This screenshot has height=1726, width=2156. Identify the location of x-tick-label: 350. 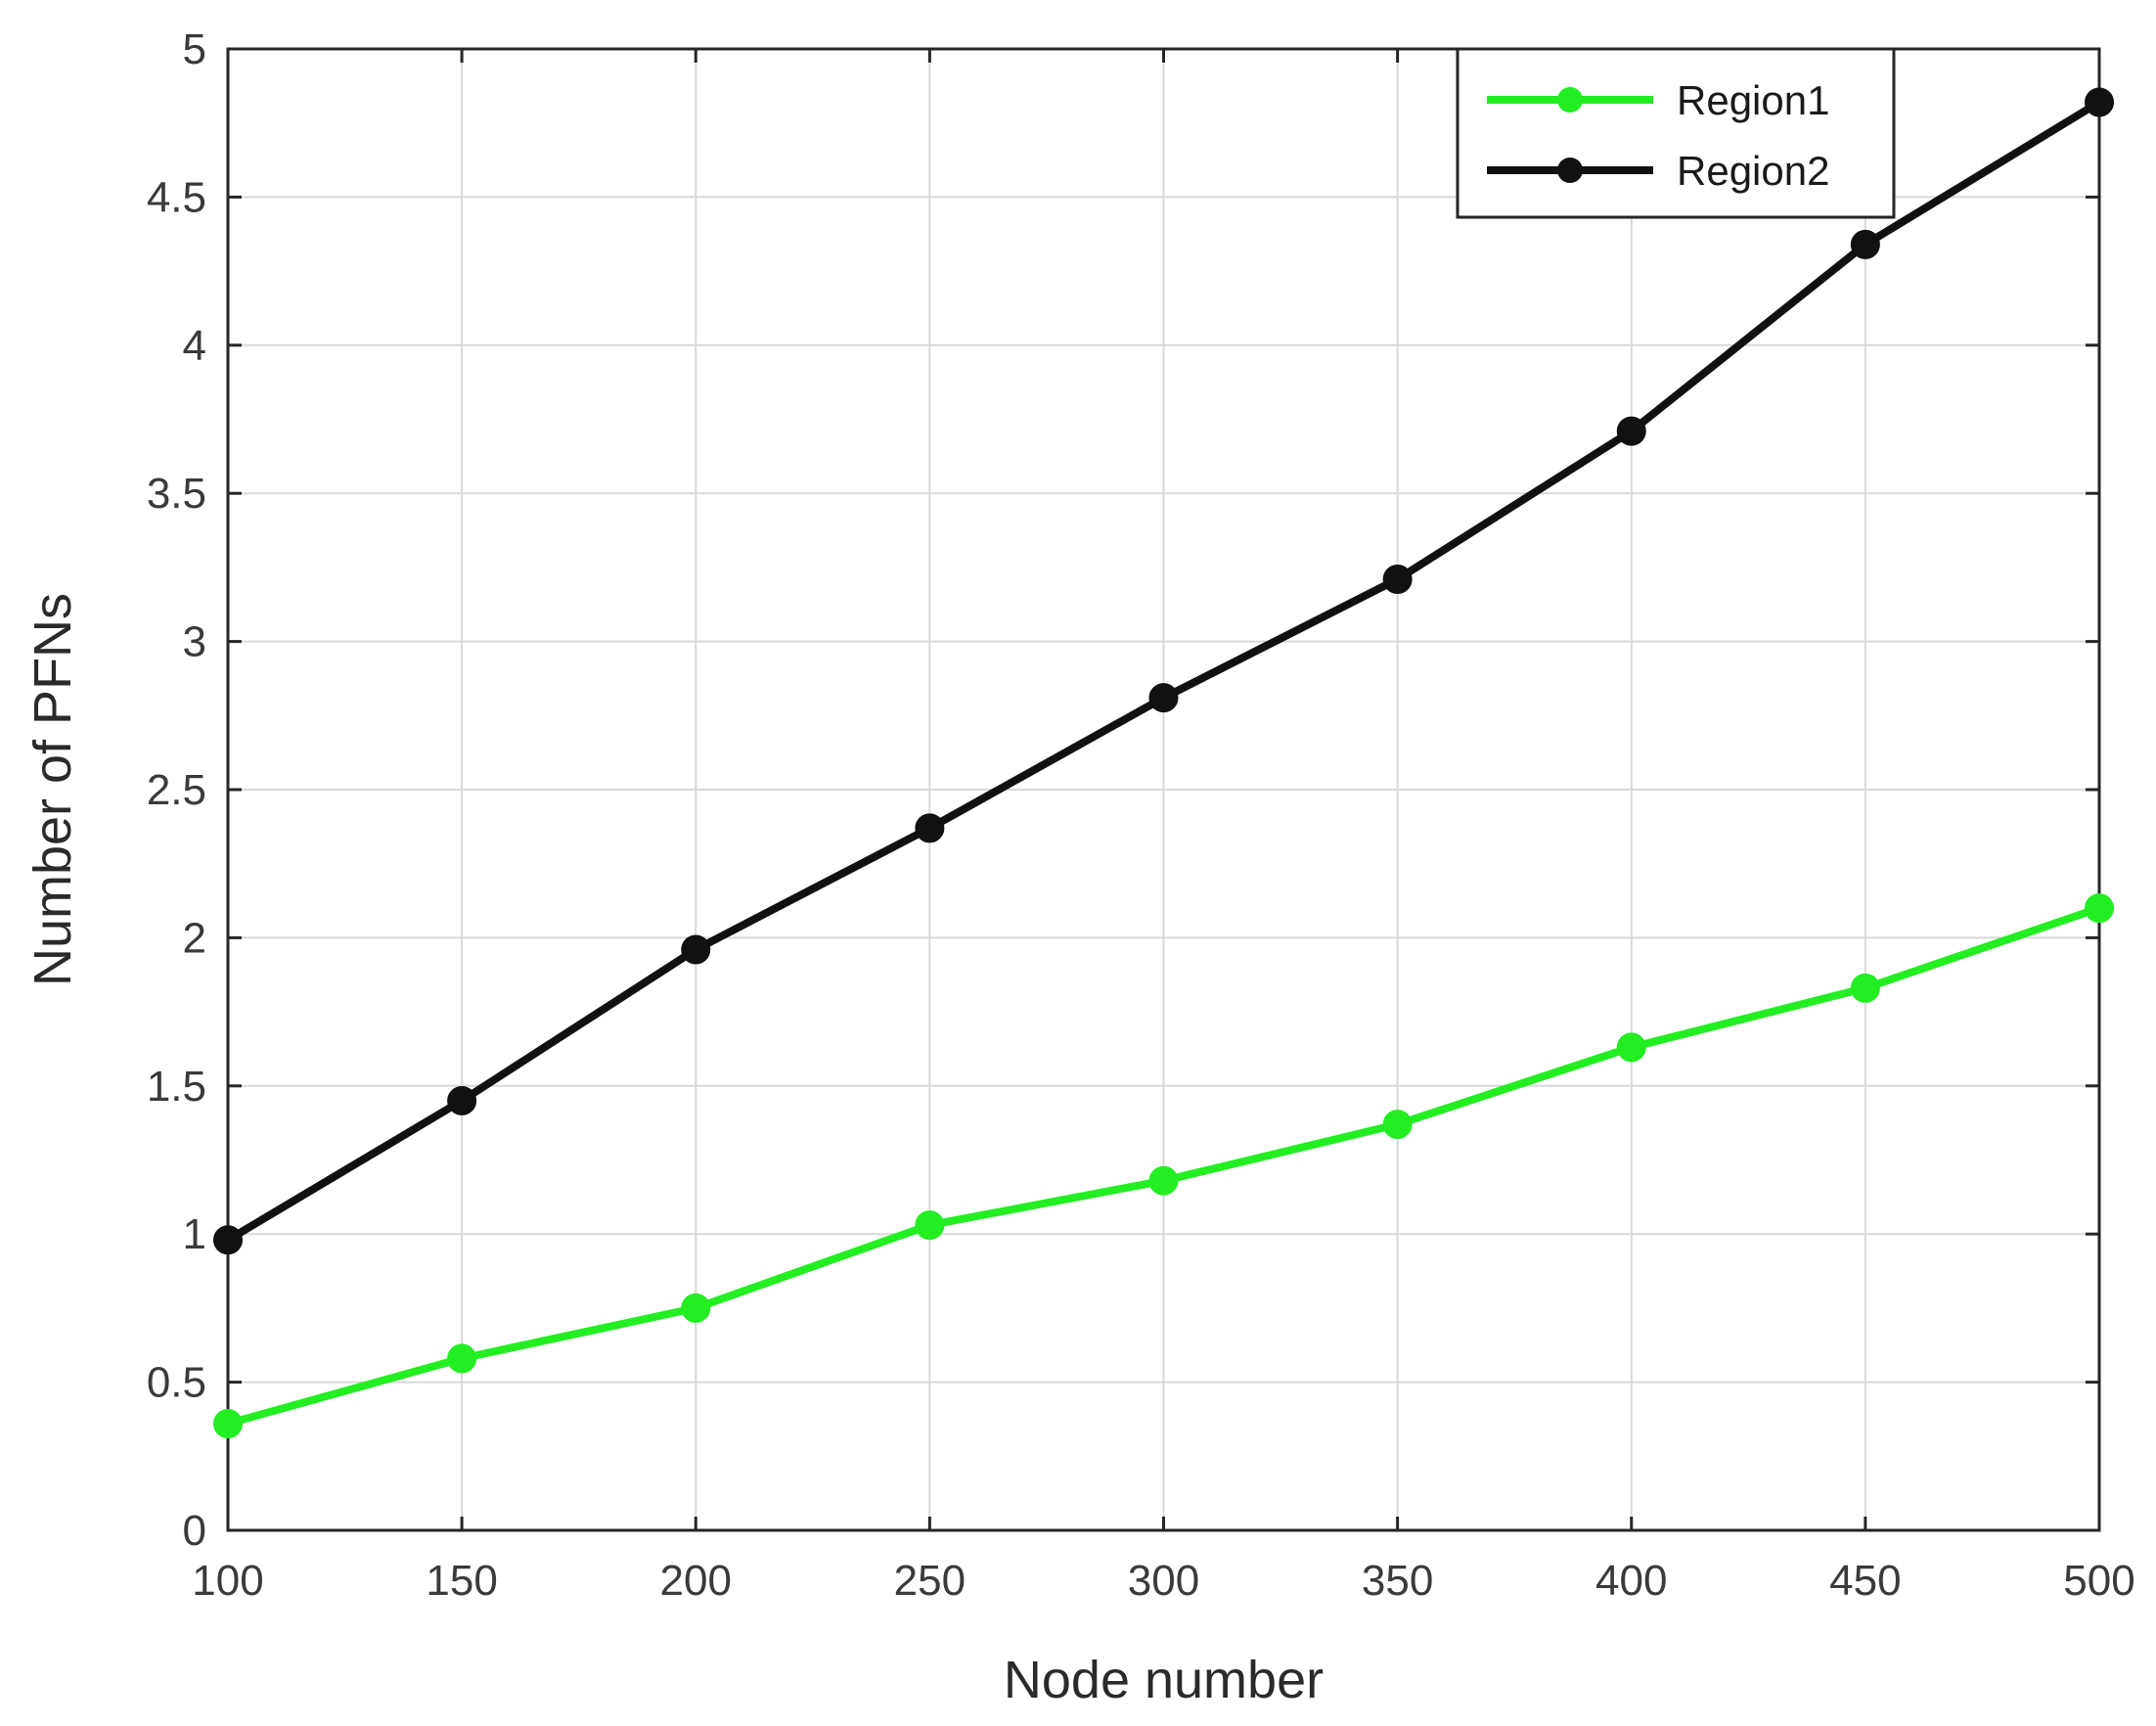
(1397, 1581).